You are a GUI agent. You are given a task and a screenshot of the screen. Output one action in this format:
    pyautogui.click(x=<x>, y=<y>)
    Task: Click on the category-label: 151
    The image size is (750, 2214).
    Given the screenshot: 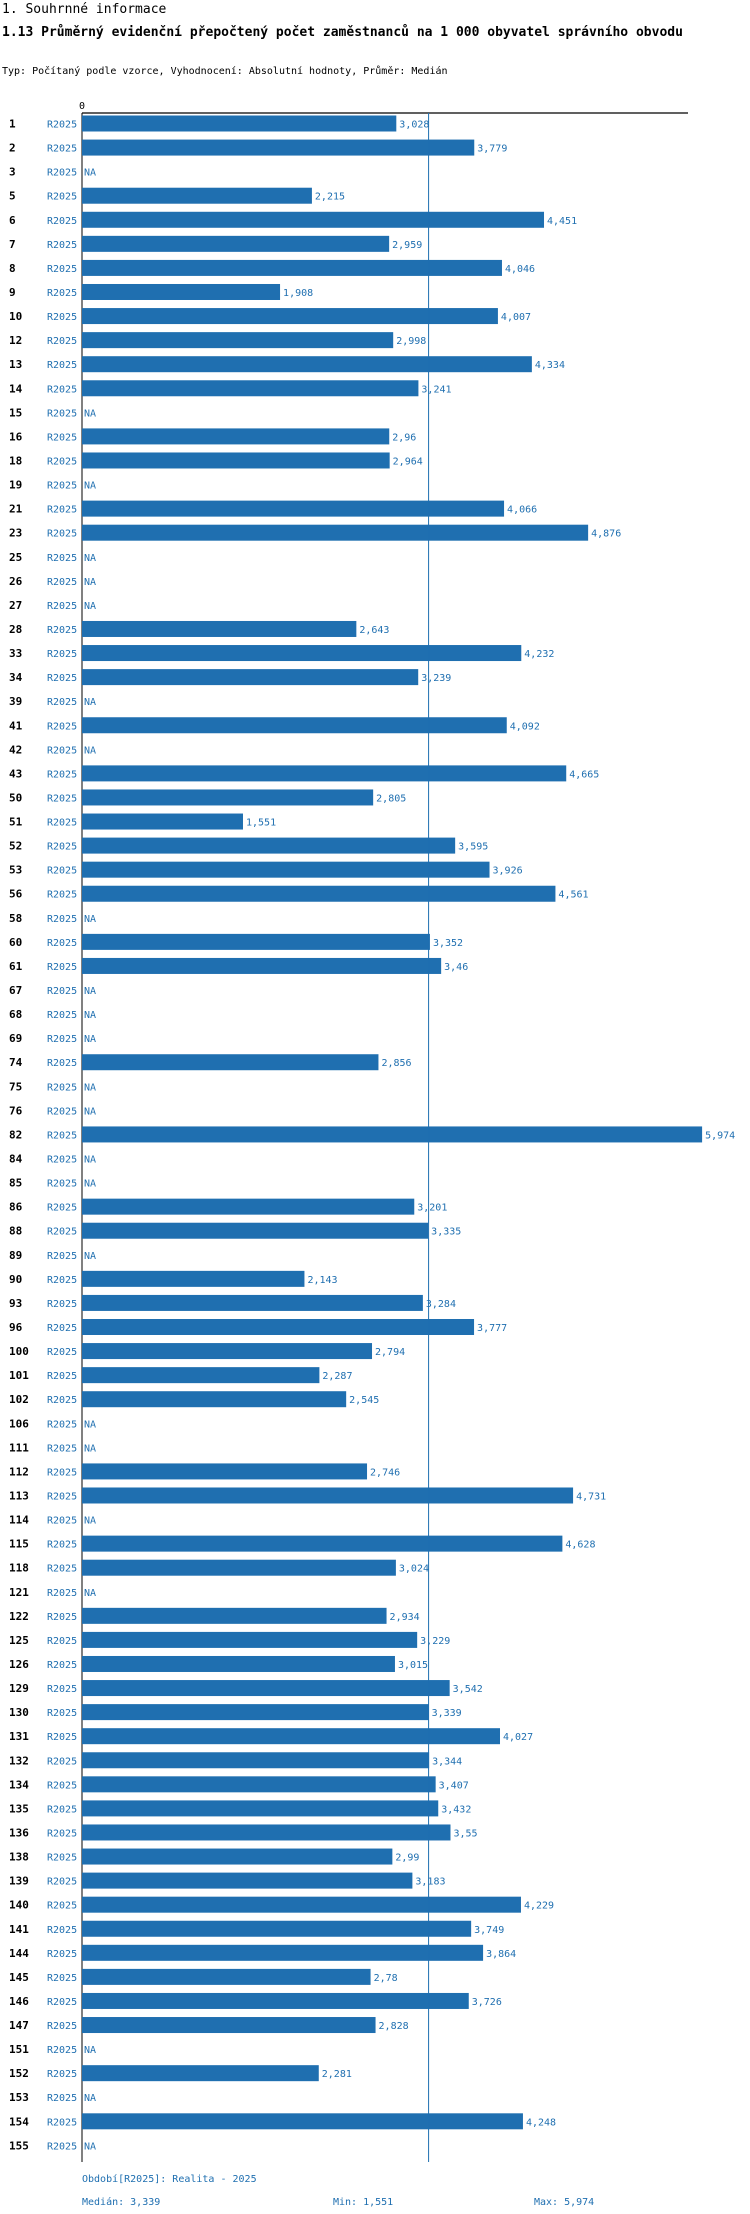 What is the action you would take?
    pyautogui.click(x=19, y=2049)
    